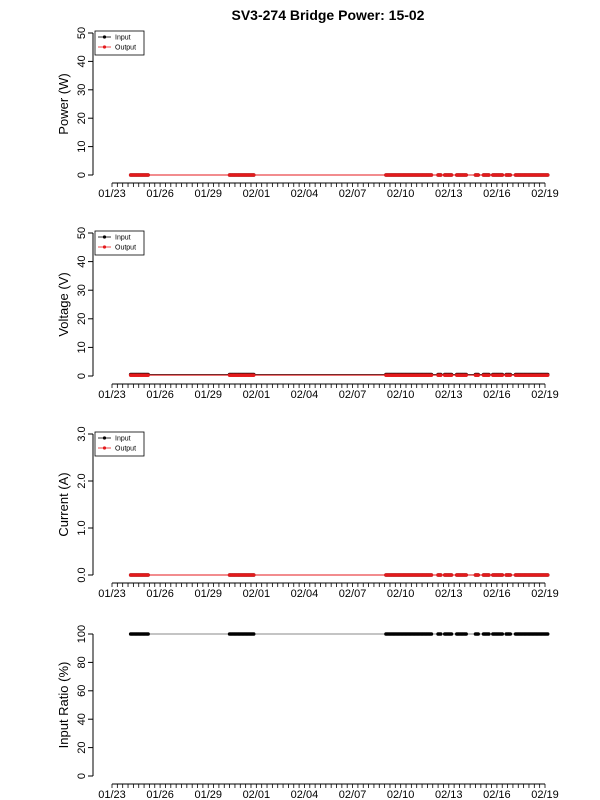  I want to click on chart-title: SV3-274 Bridge Power: 15-02, so click(328, 15).